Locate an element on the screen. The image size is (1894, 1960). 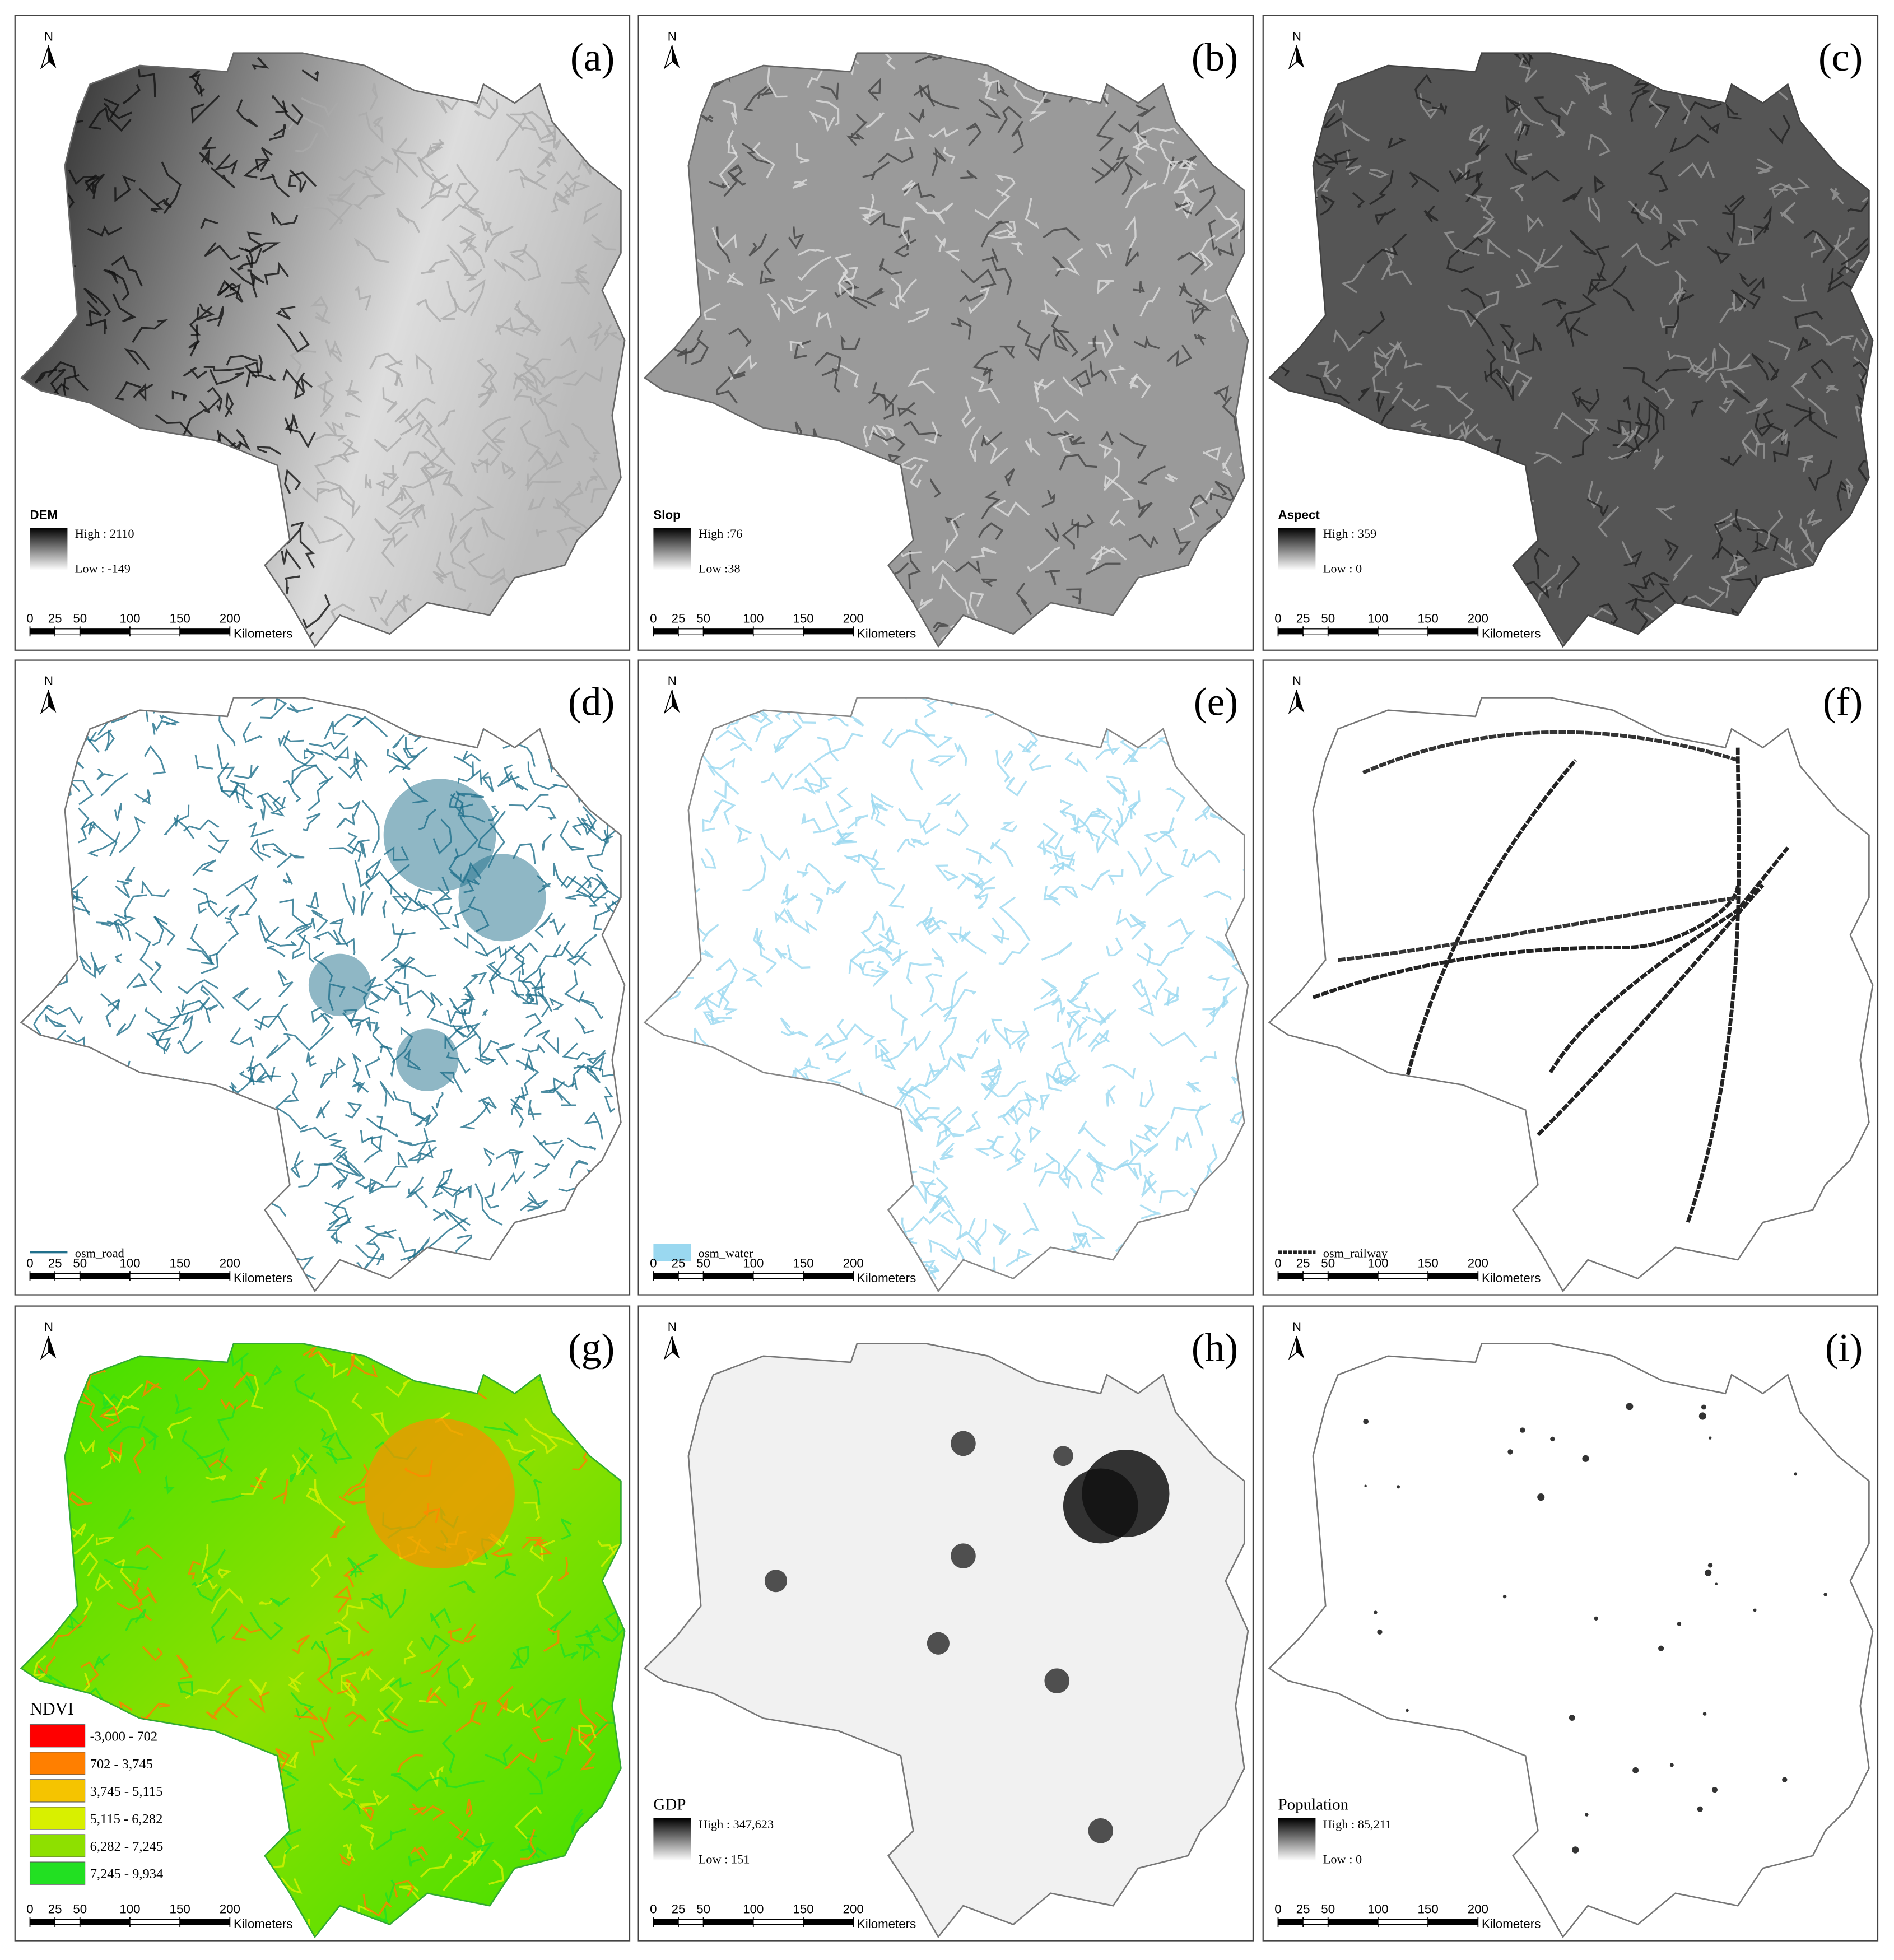
texture is located at coordinates (1551, 976).